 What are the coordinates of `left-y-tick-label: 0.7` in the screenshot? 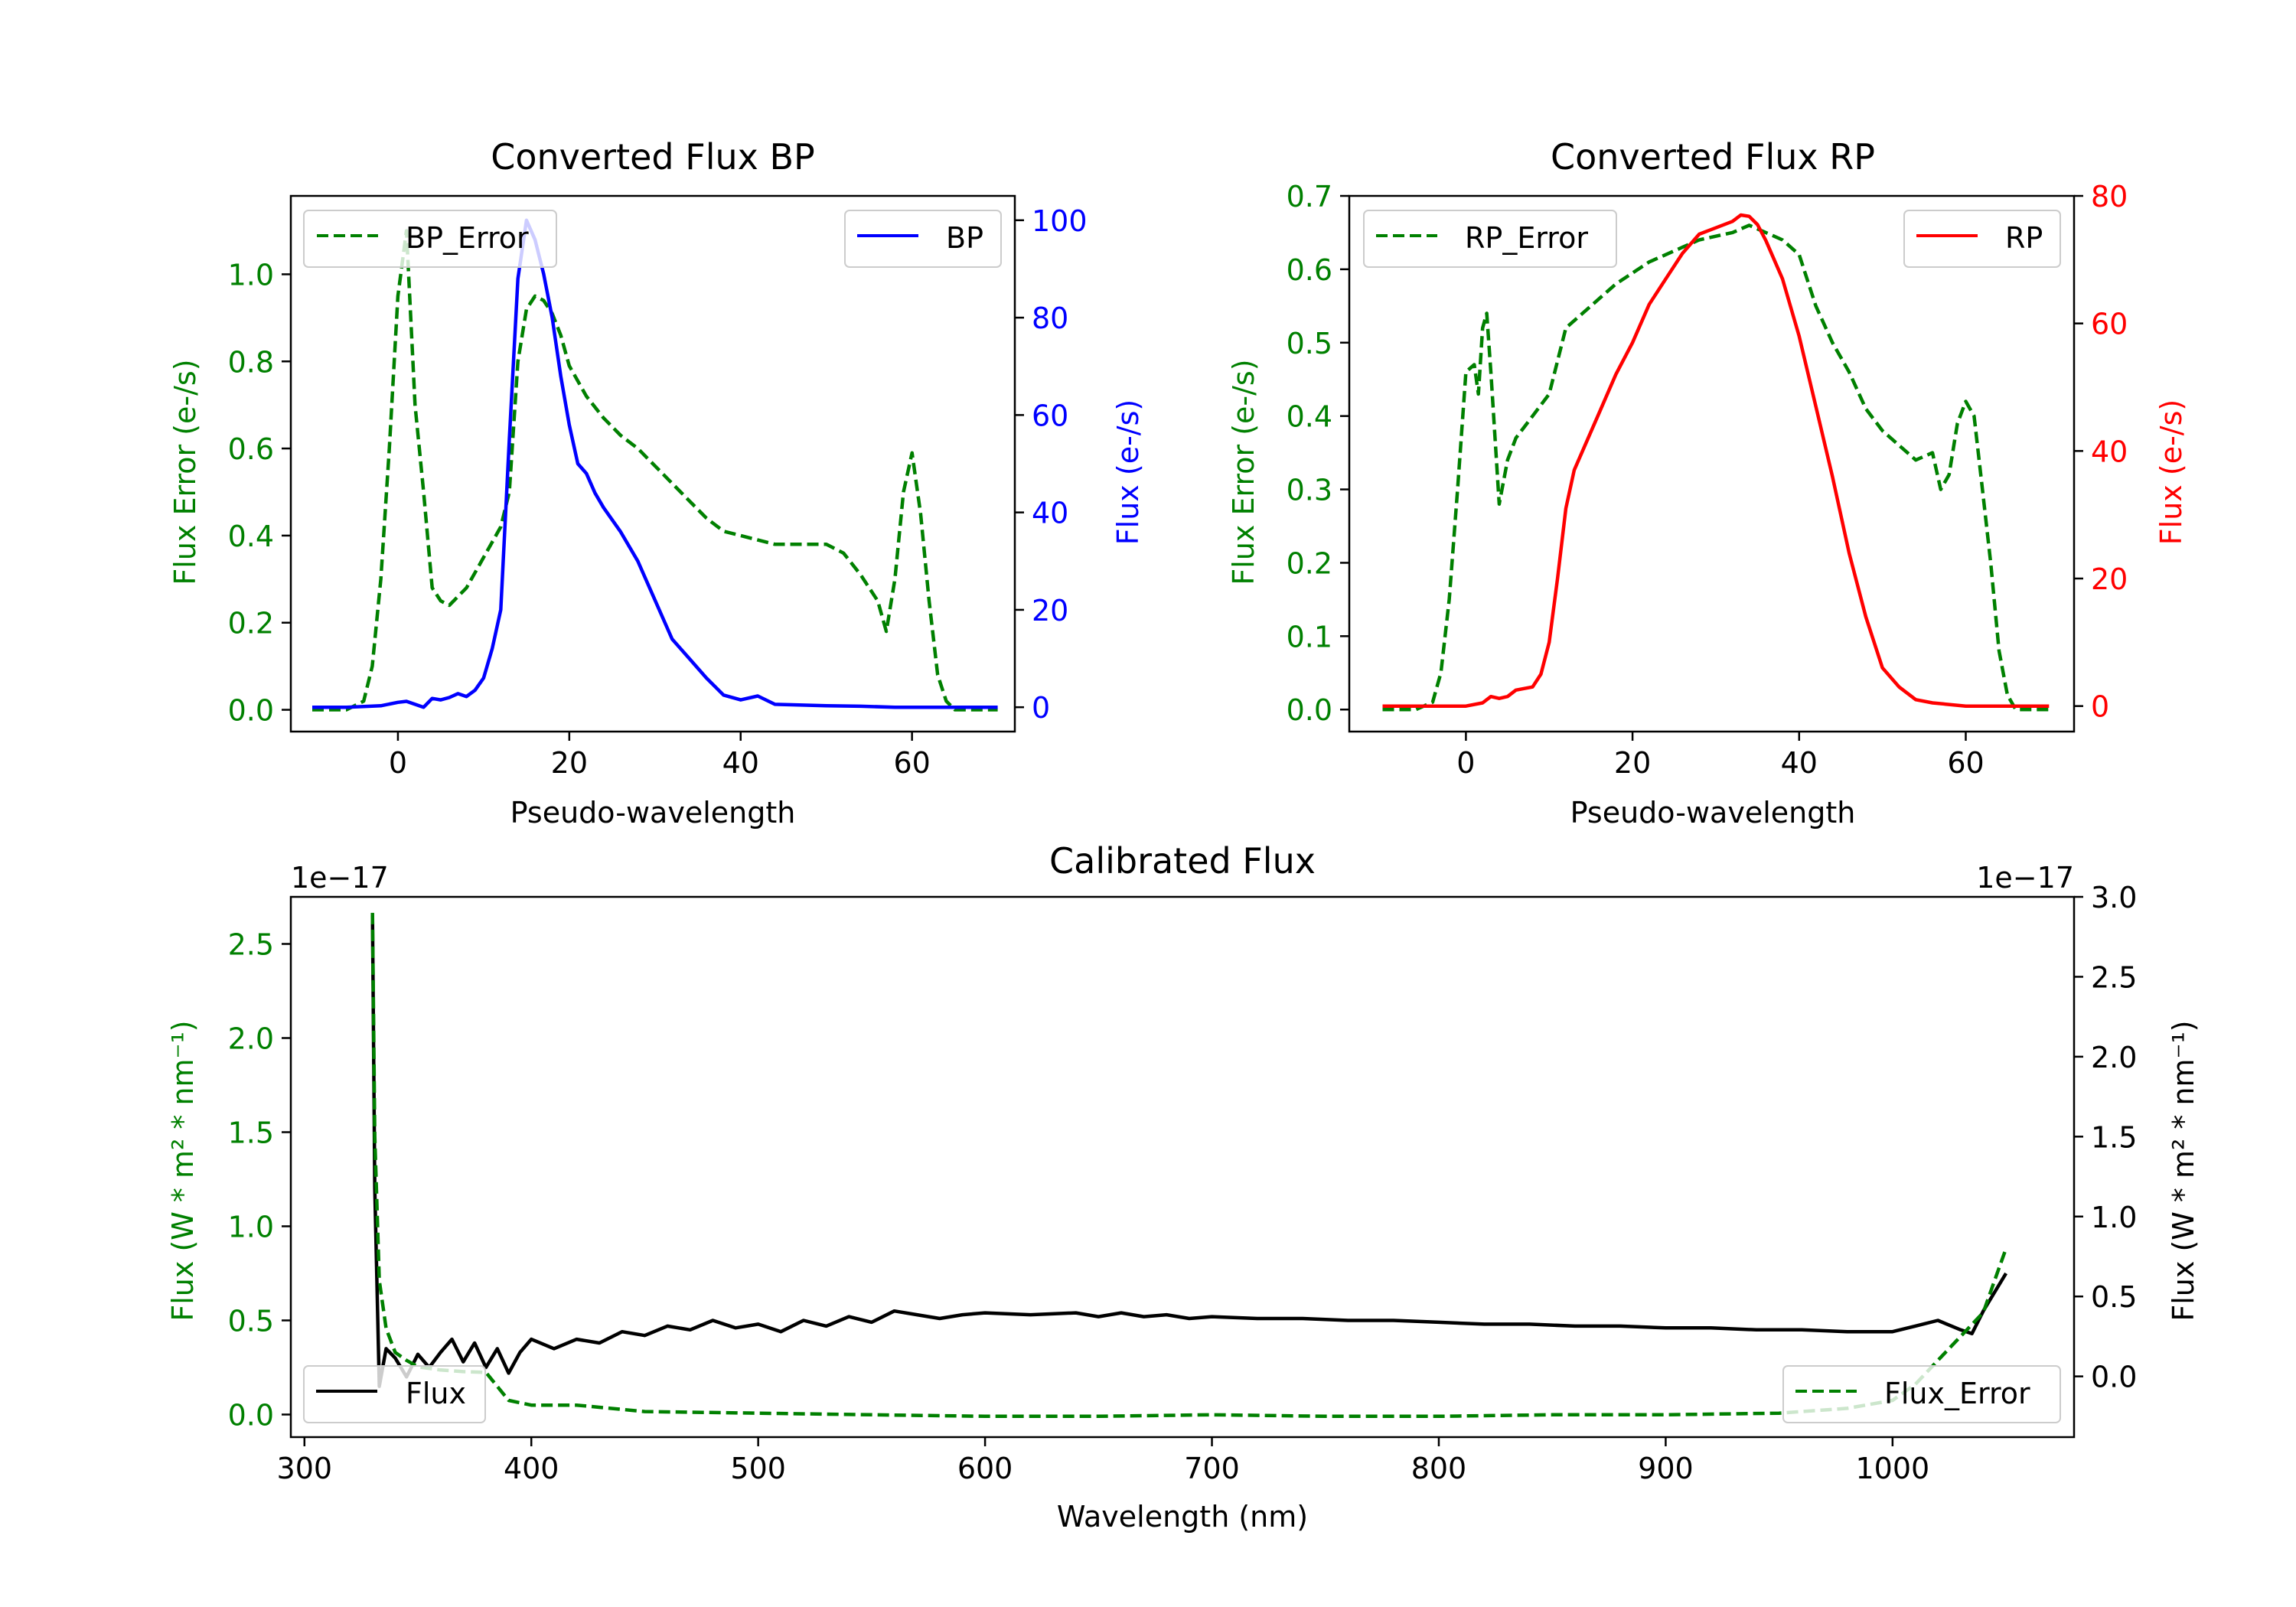 It's located at (1309, 197).